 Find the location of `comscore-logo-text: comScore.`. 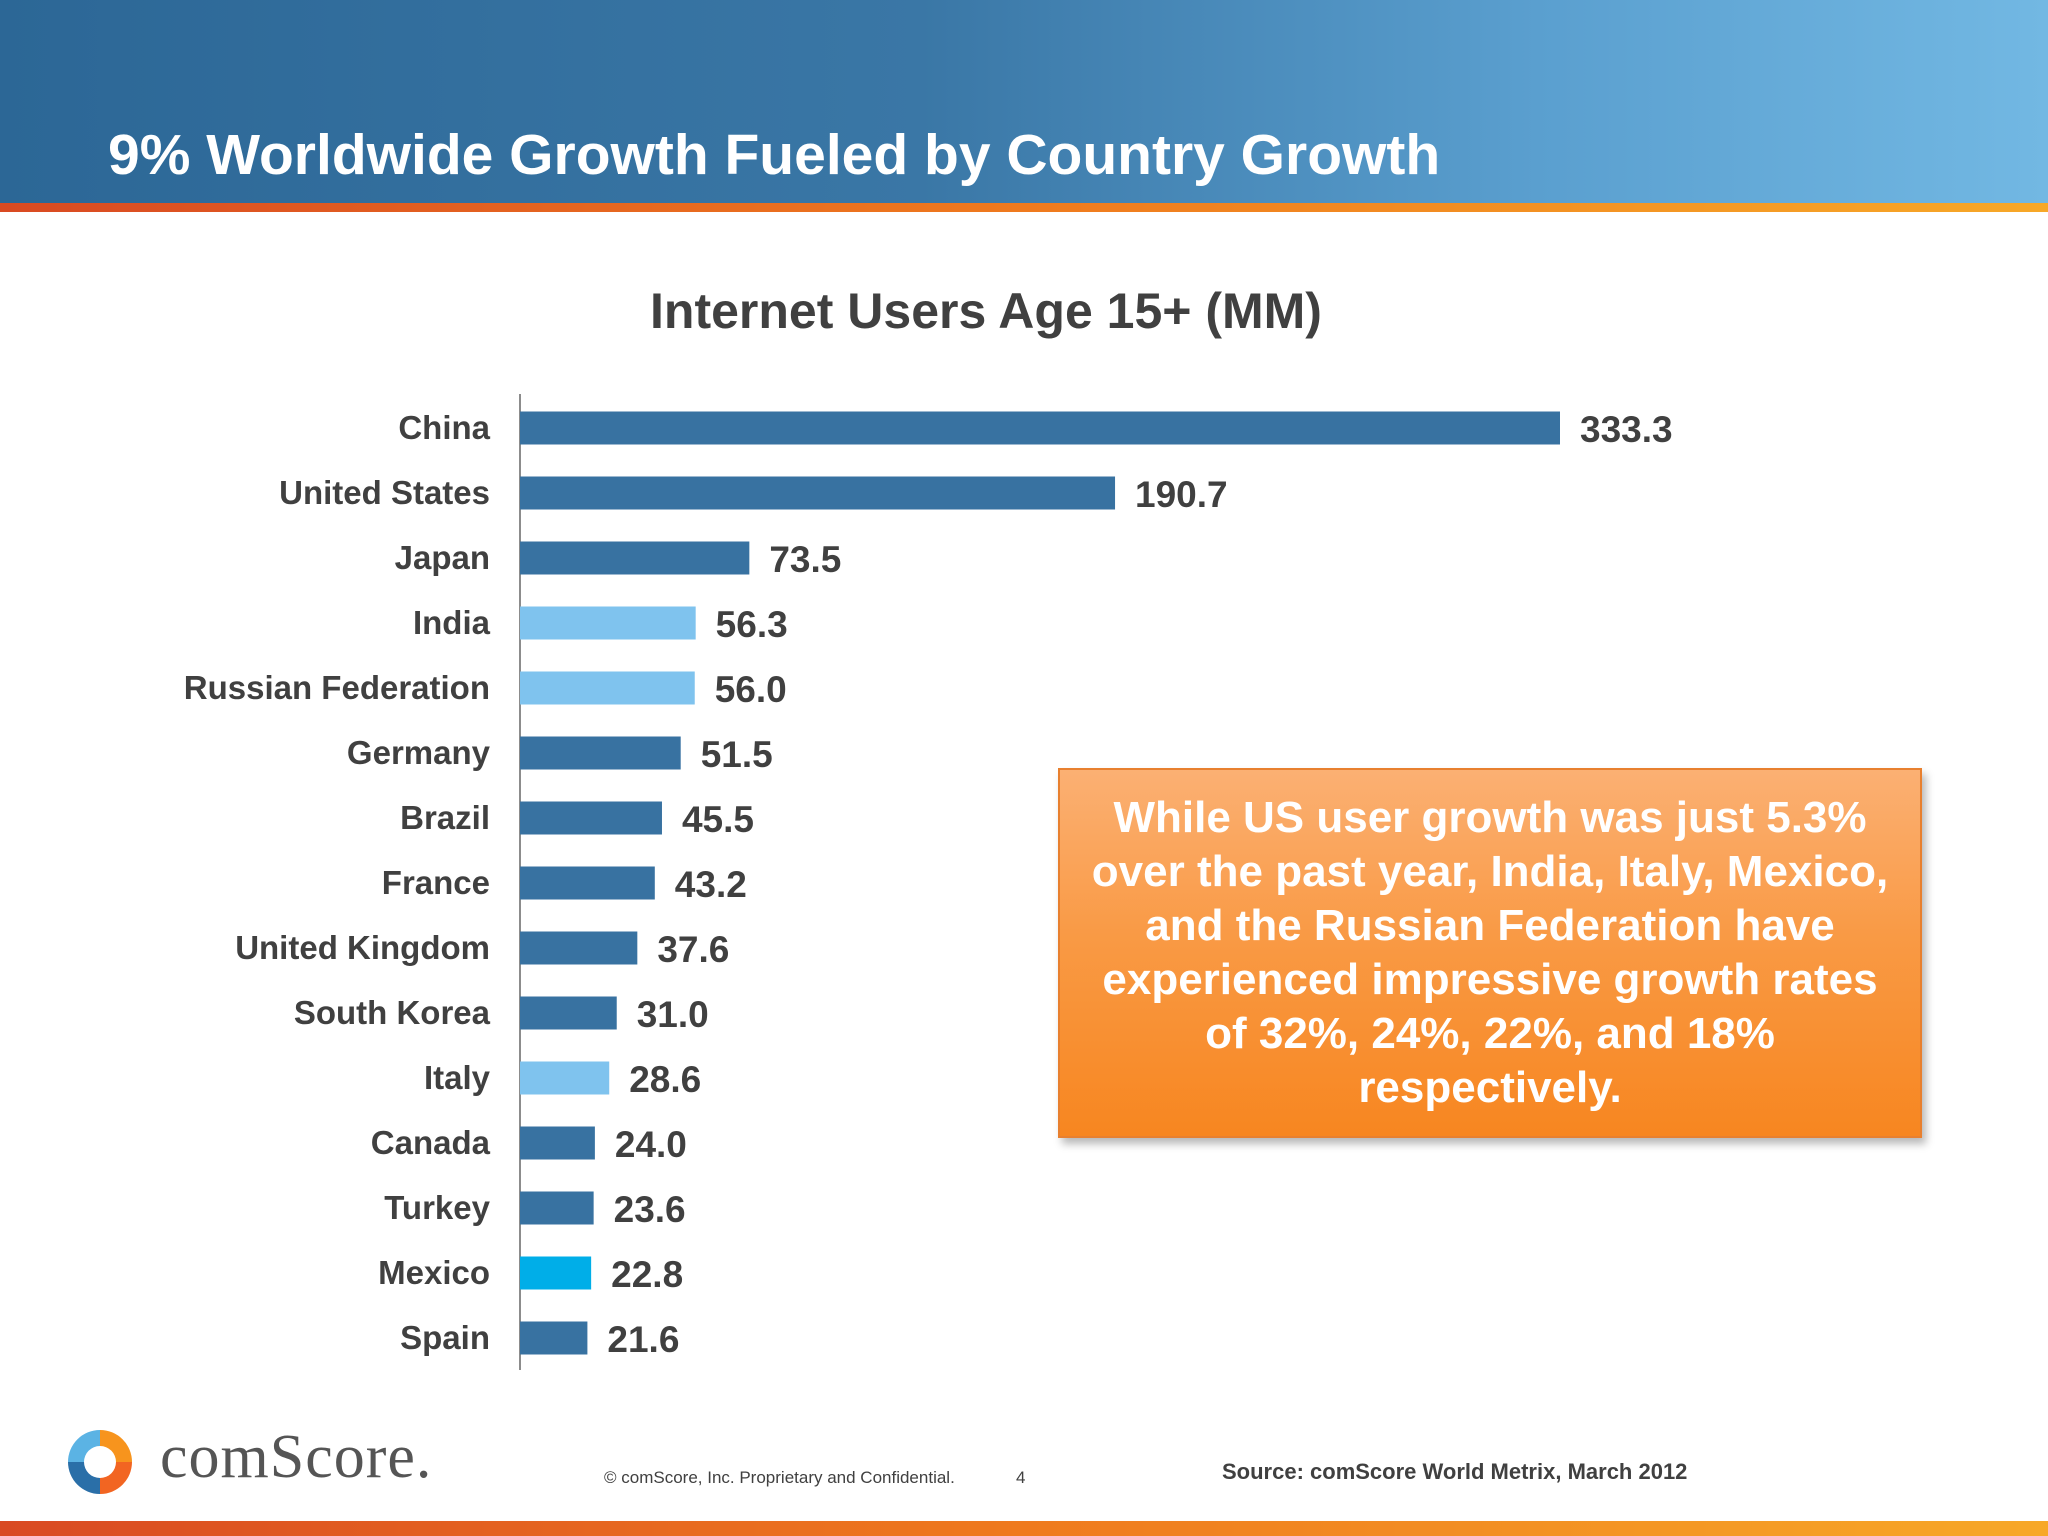

comscore-logo-text: comScore. is located at coordinates (296, 1457).